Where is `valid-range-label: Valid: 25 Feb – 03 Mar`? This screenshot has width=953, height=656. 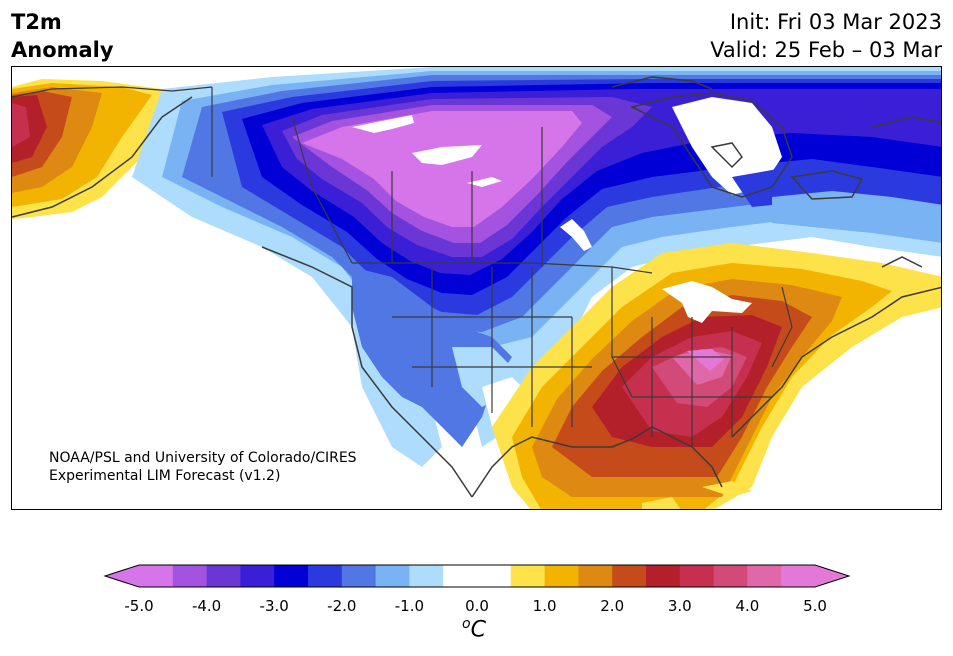 valid-range-label: Valid: 25 Feb – 03 Mar is located at coordinates (826, 50).